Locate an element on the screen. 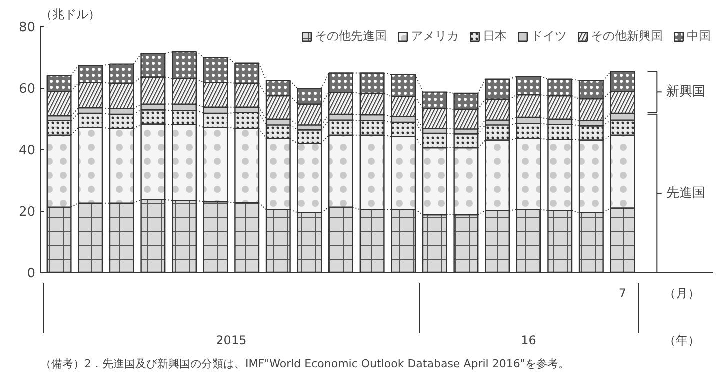 This screenshot has height=375, width=723. legend-label: 日本 is located at coordinates (495, 36).